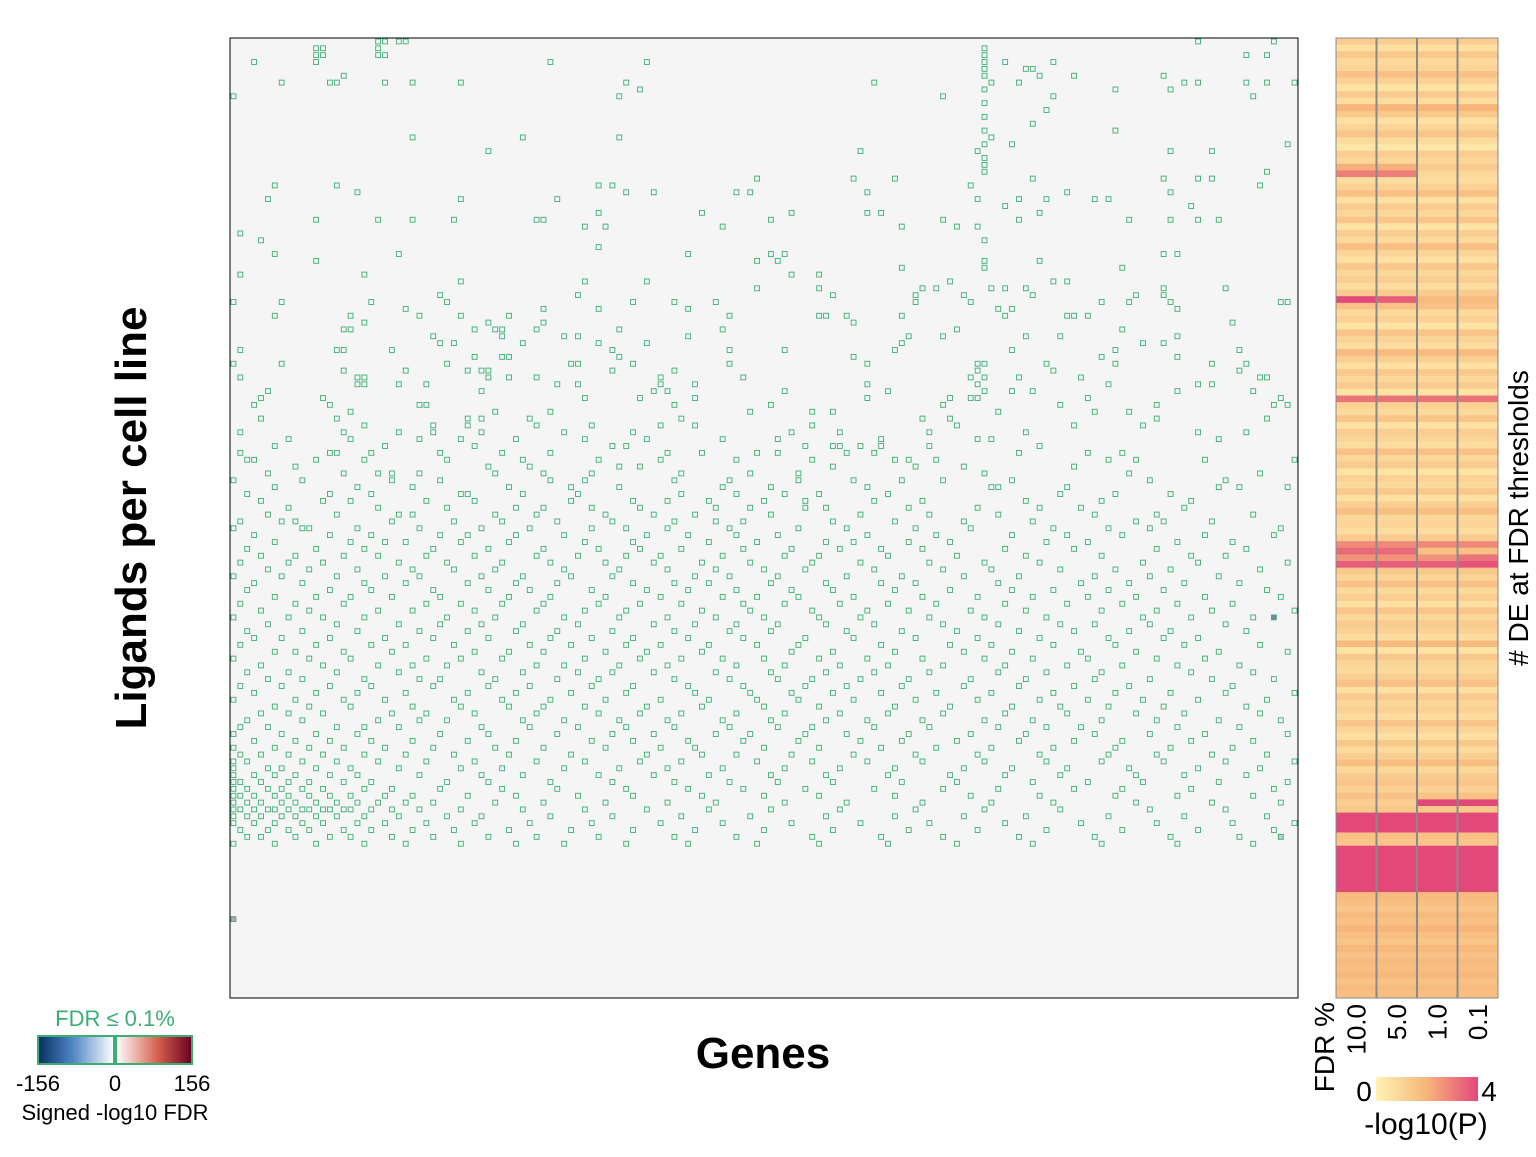 This screenshot has width=1536, height=1157. Describe the element at coordinates (131, 517) in the screenshot. I see `y-axis-title: Ligands per cell line` at that location.